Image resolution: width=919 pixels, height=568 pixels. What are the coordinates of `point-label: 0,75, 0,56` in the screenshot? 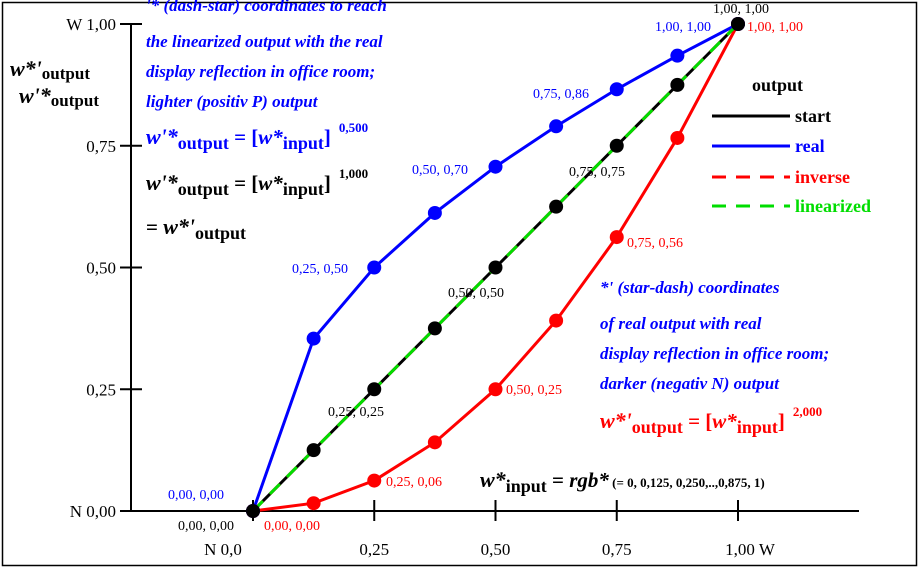 It's located at (655, 243).